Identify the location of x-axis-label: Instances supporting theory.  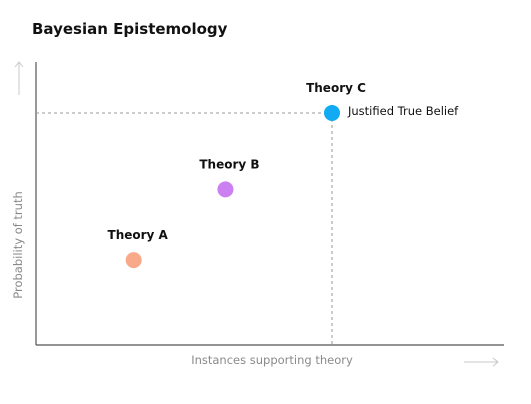
(272, 360).